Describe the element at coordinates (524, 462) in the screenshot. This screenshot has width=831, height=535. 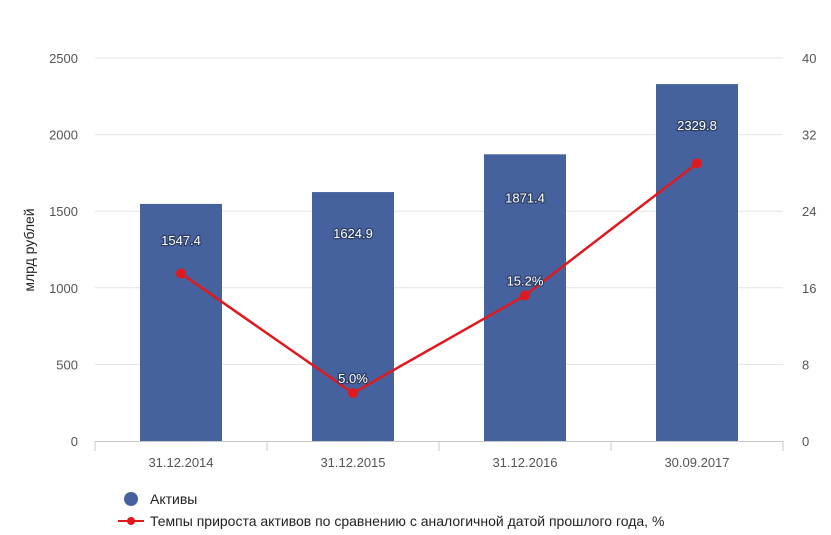
I see `x-tick-label: 31.12.2016` at that location.